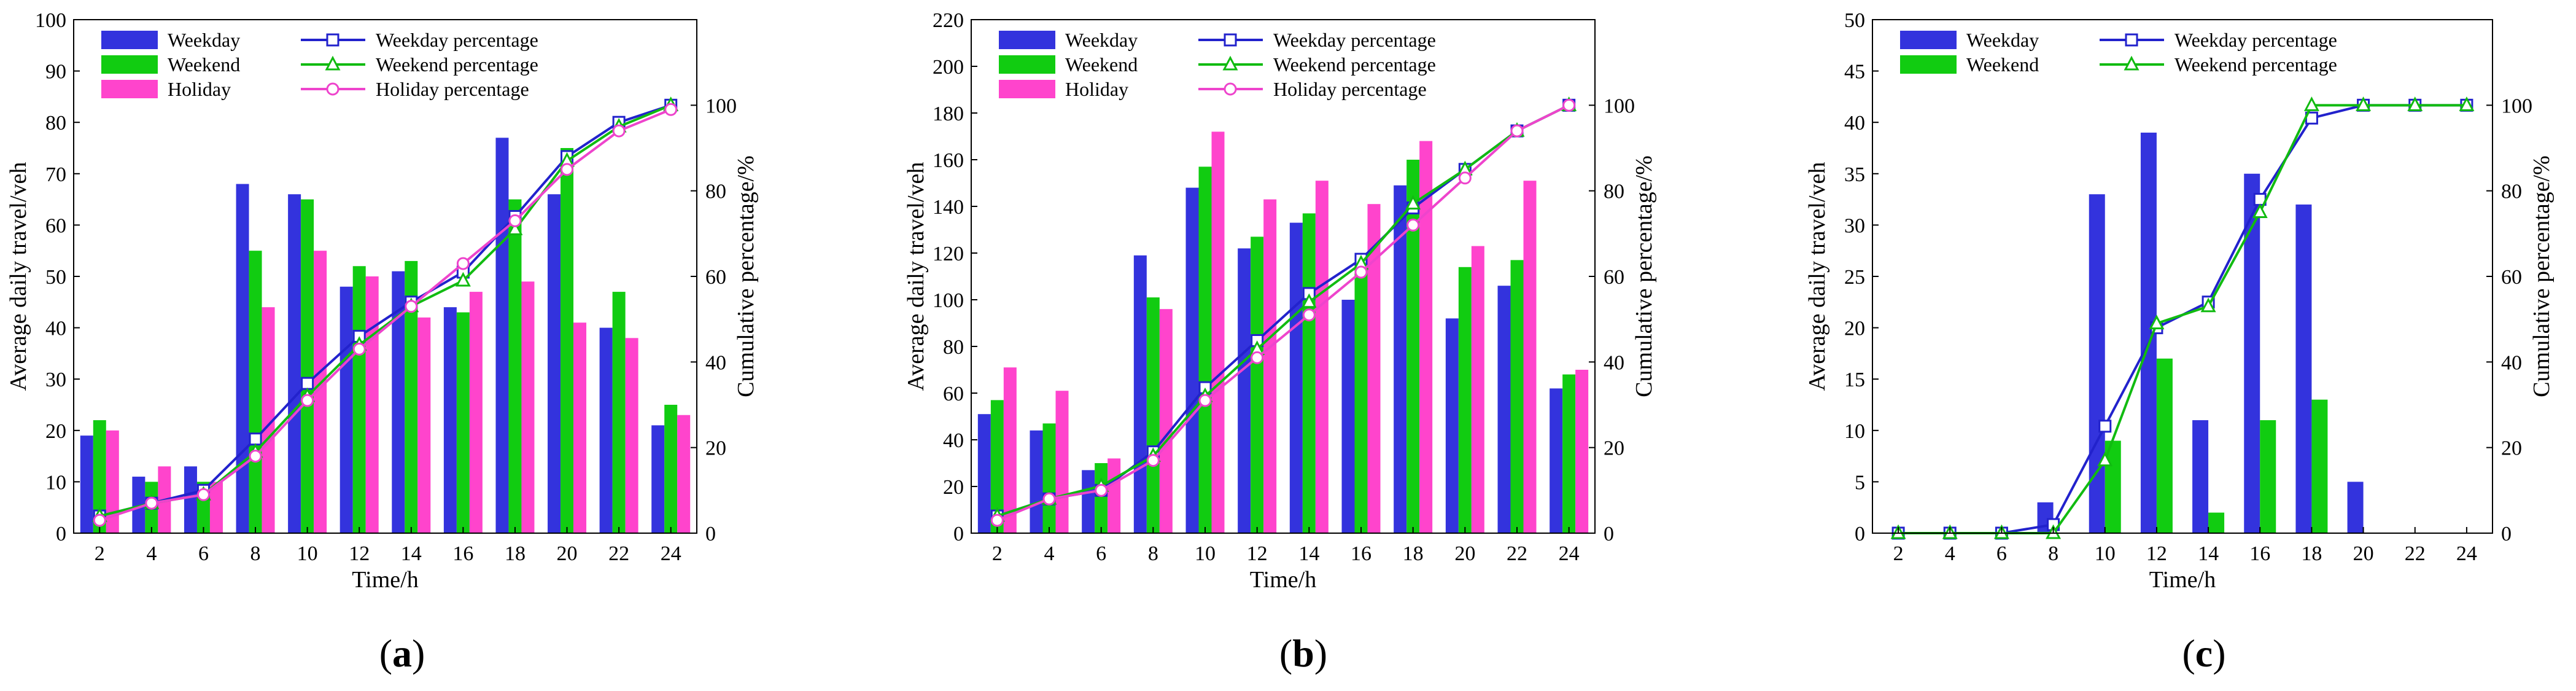 The image size is (2576, 691). What do you see at coordinates (2255, 64) in the screenshot?
I see `legend-label-weekend_line: Weekend percentage` at bounding box center [2255, 64].